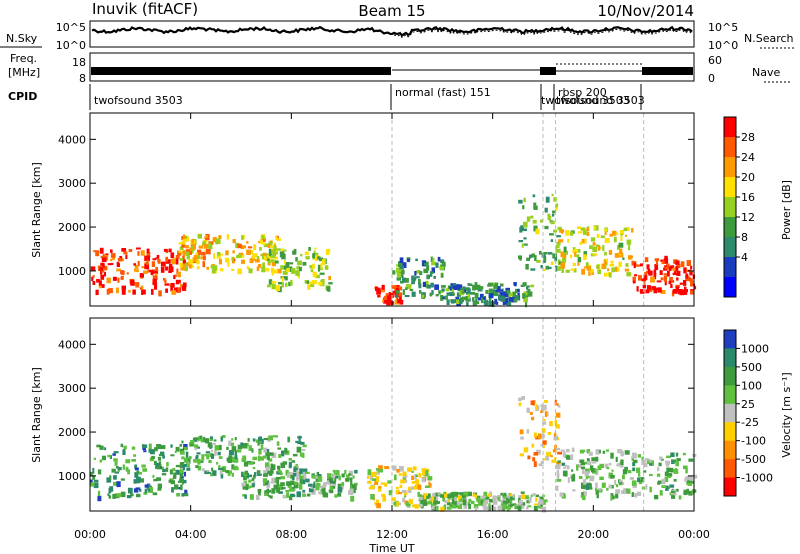 The height and width of the screenshot is (554, 800). What do you see at coordinates (730, 207) in the screenshot?
I see `colorbar-swatch` at bounding box center [730, 207].